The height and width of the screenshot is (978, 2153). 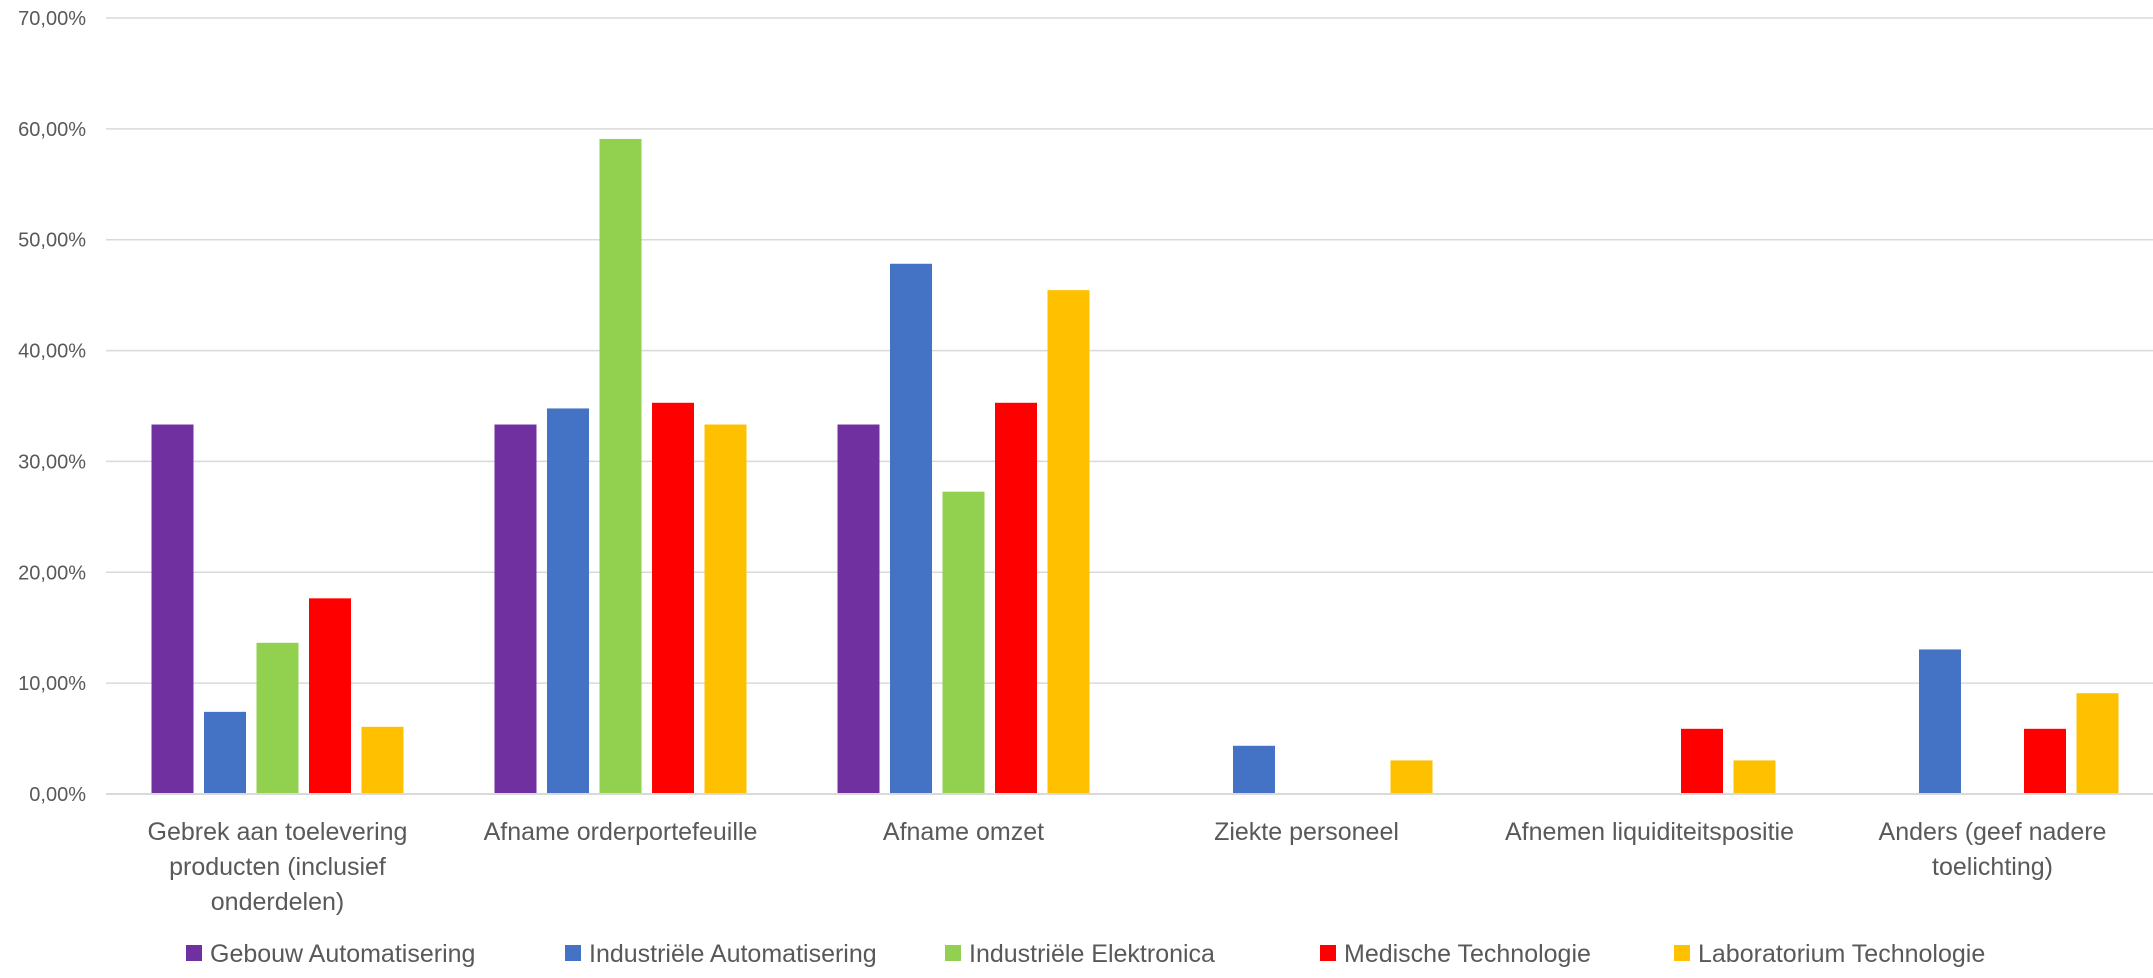 What do you see at coordinates (57, 795) in the screenshot?
I see `y-tick-label: 0,00%` at bounding box center [57, 795].